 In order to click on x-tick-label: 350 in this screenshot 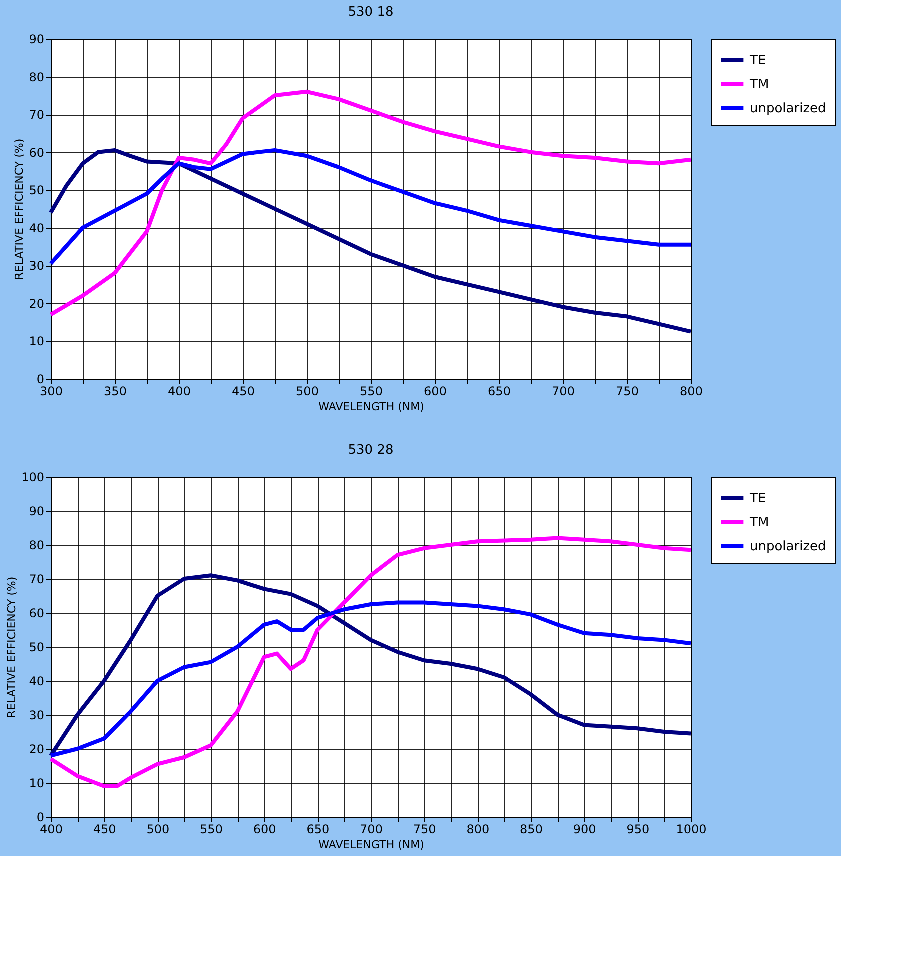, I will do `click(115, 391)`.